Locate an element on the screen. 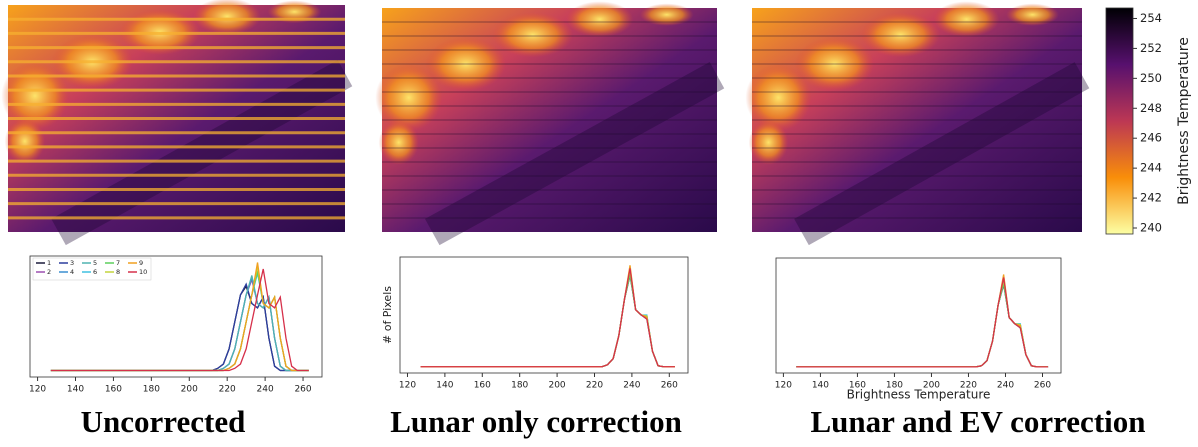 This screenshot has width=1198, height=447. colorbar-tick-label: 240 is located at coordinates (1151, 228).